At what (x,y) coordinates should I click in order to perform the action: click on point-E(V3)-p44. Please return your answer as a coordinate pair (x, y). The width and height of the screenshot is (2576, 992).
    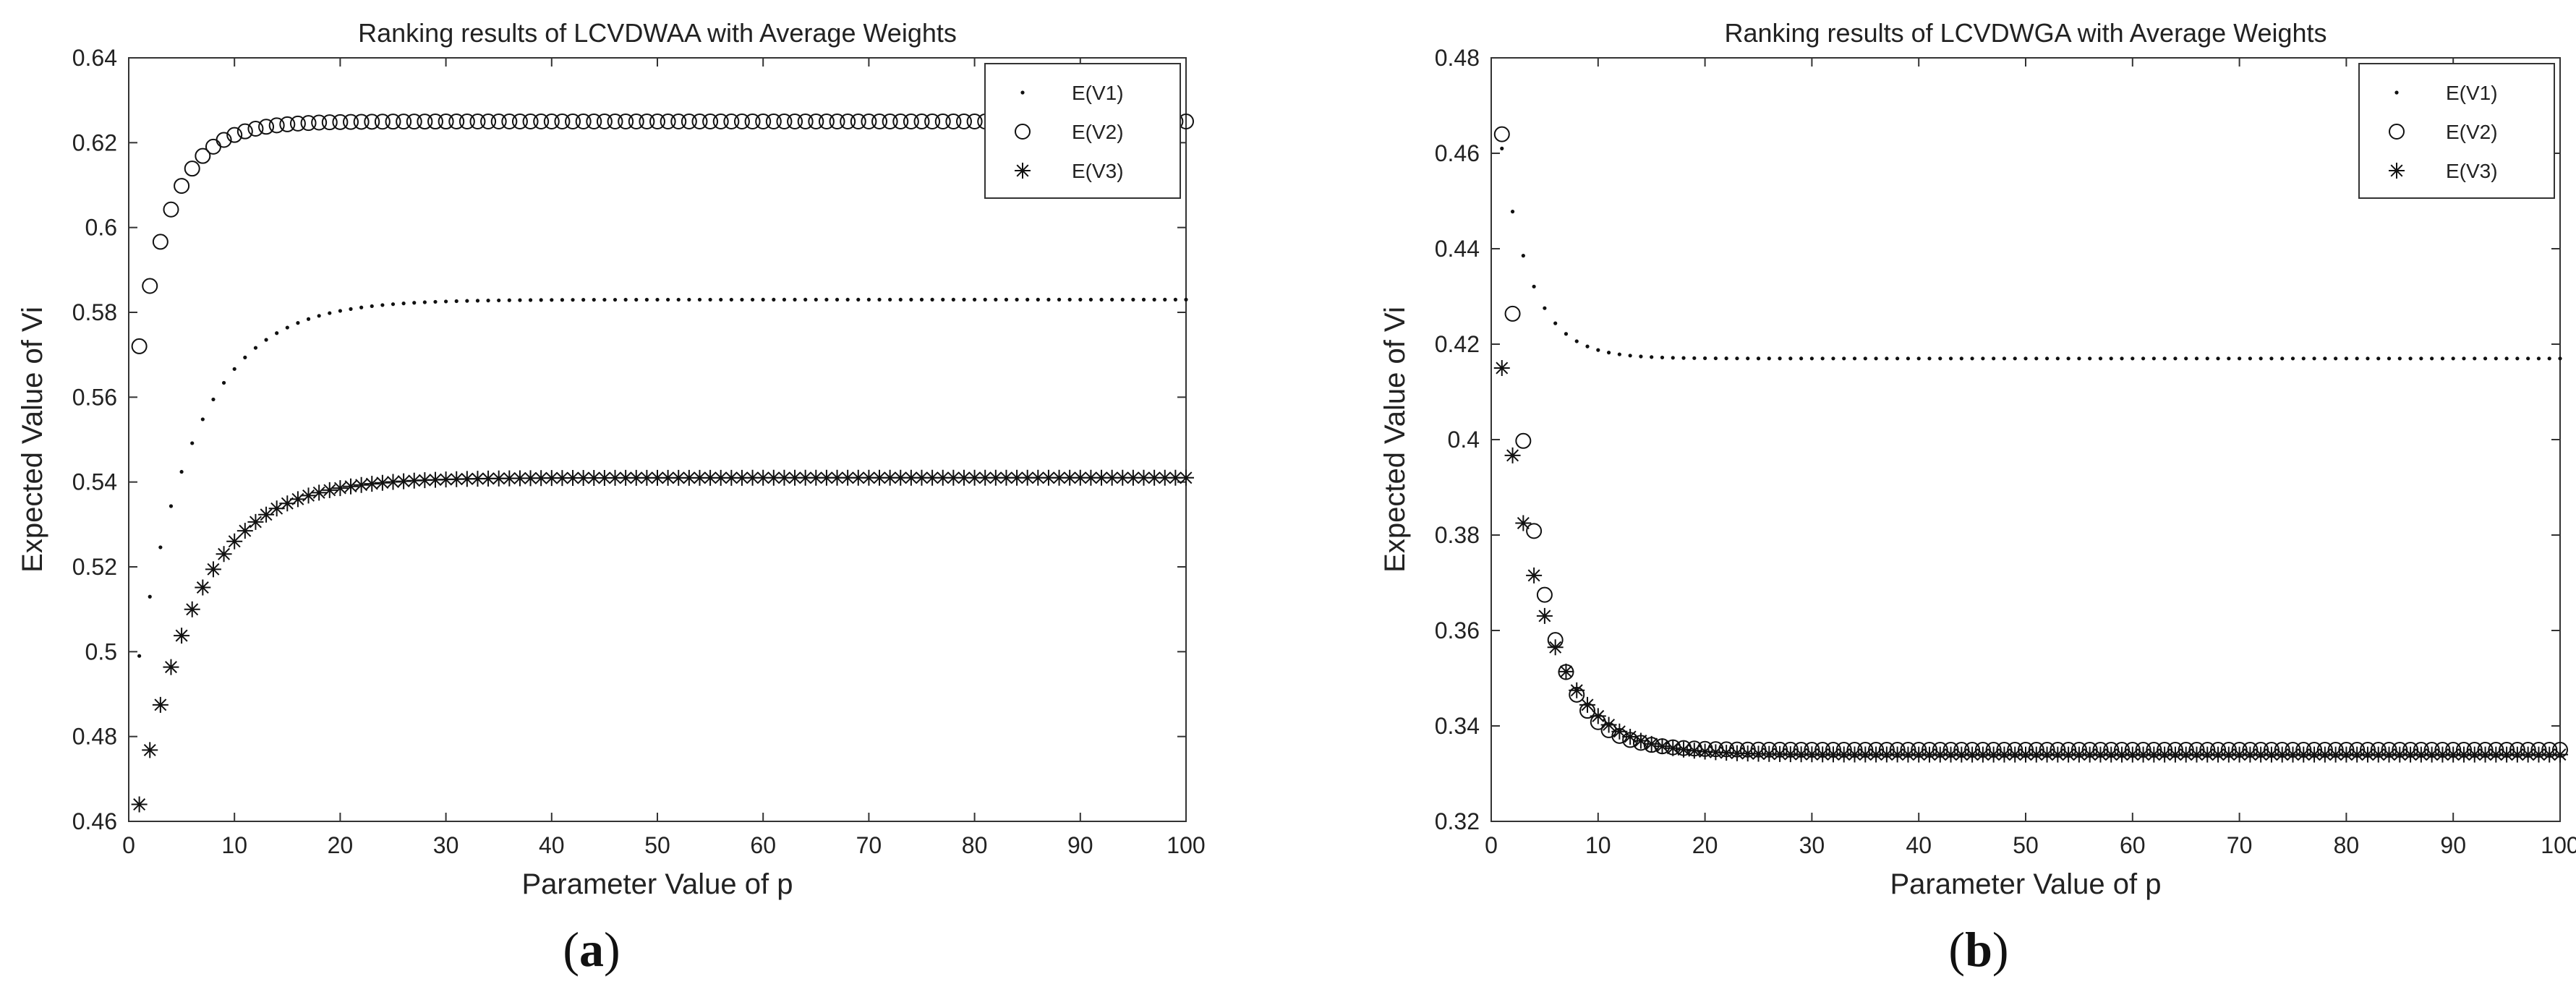
    Looking at the image, I should click on (594, 477).